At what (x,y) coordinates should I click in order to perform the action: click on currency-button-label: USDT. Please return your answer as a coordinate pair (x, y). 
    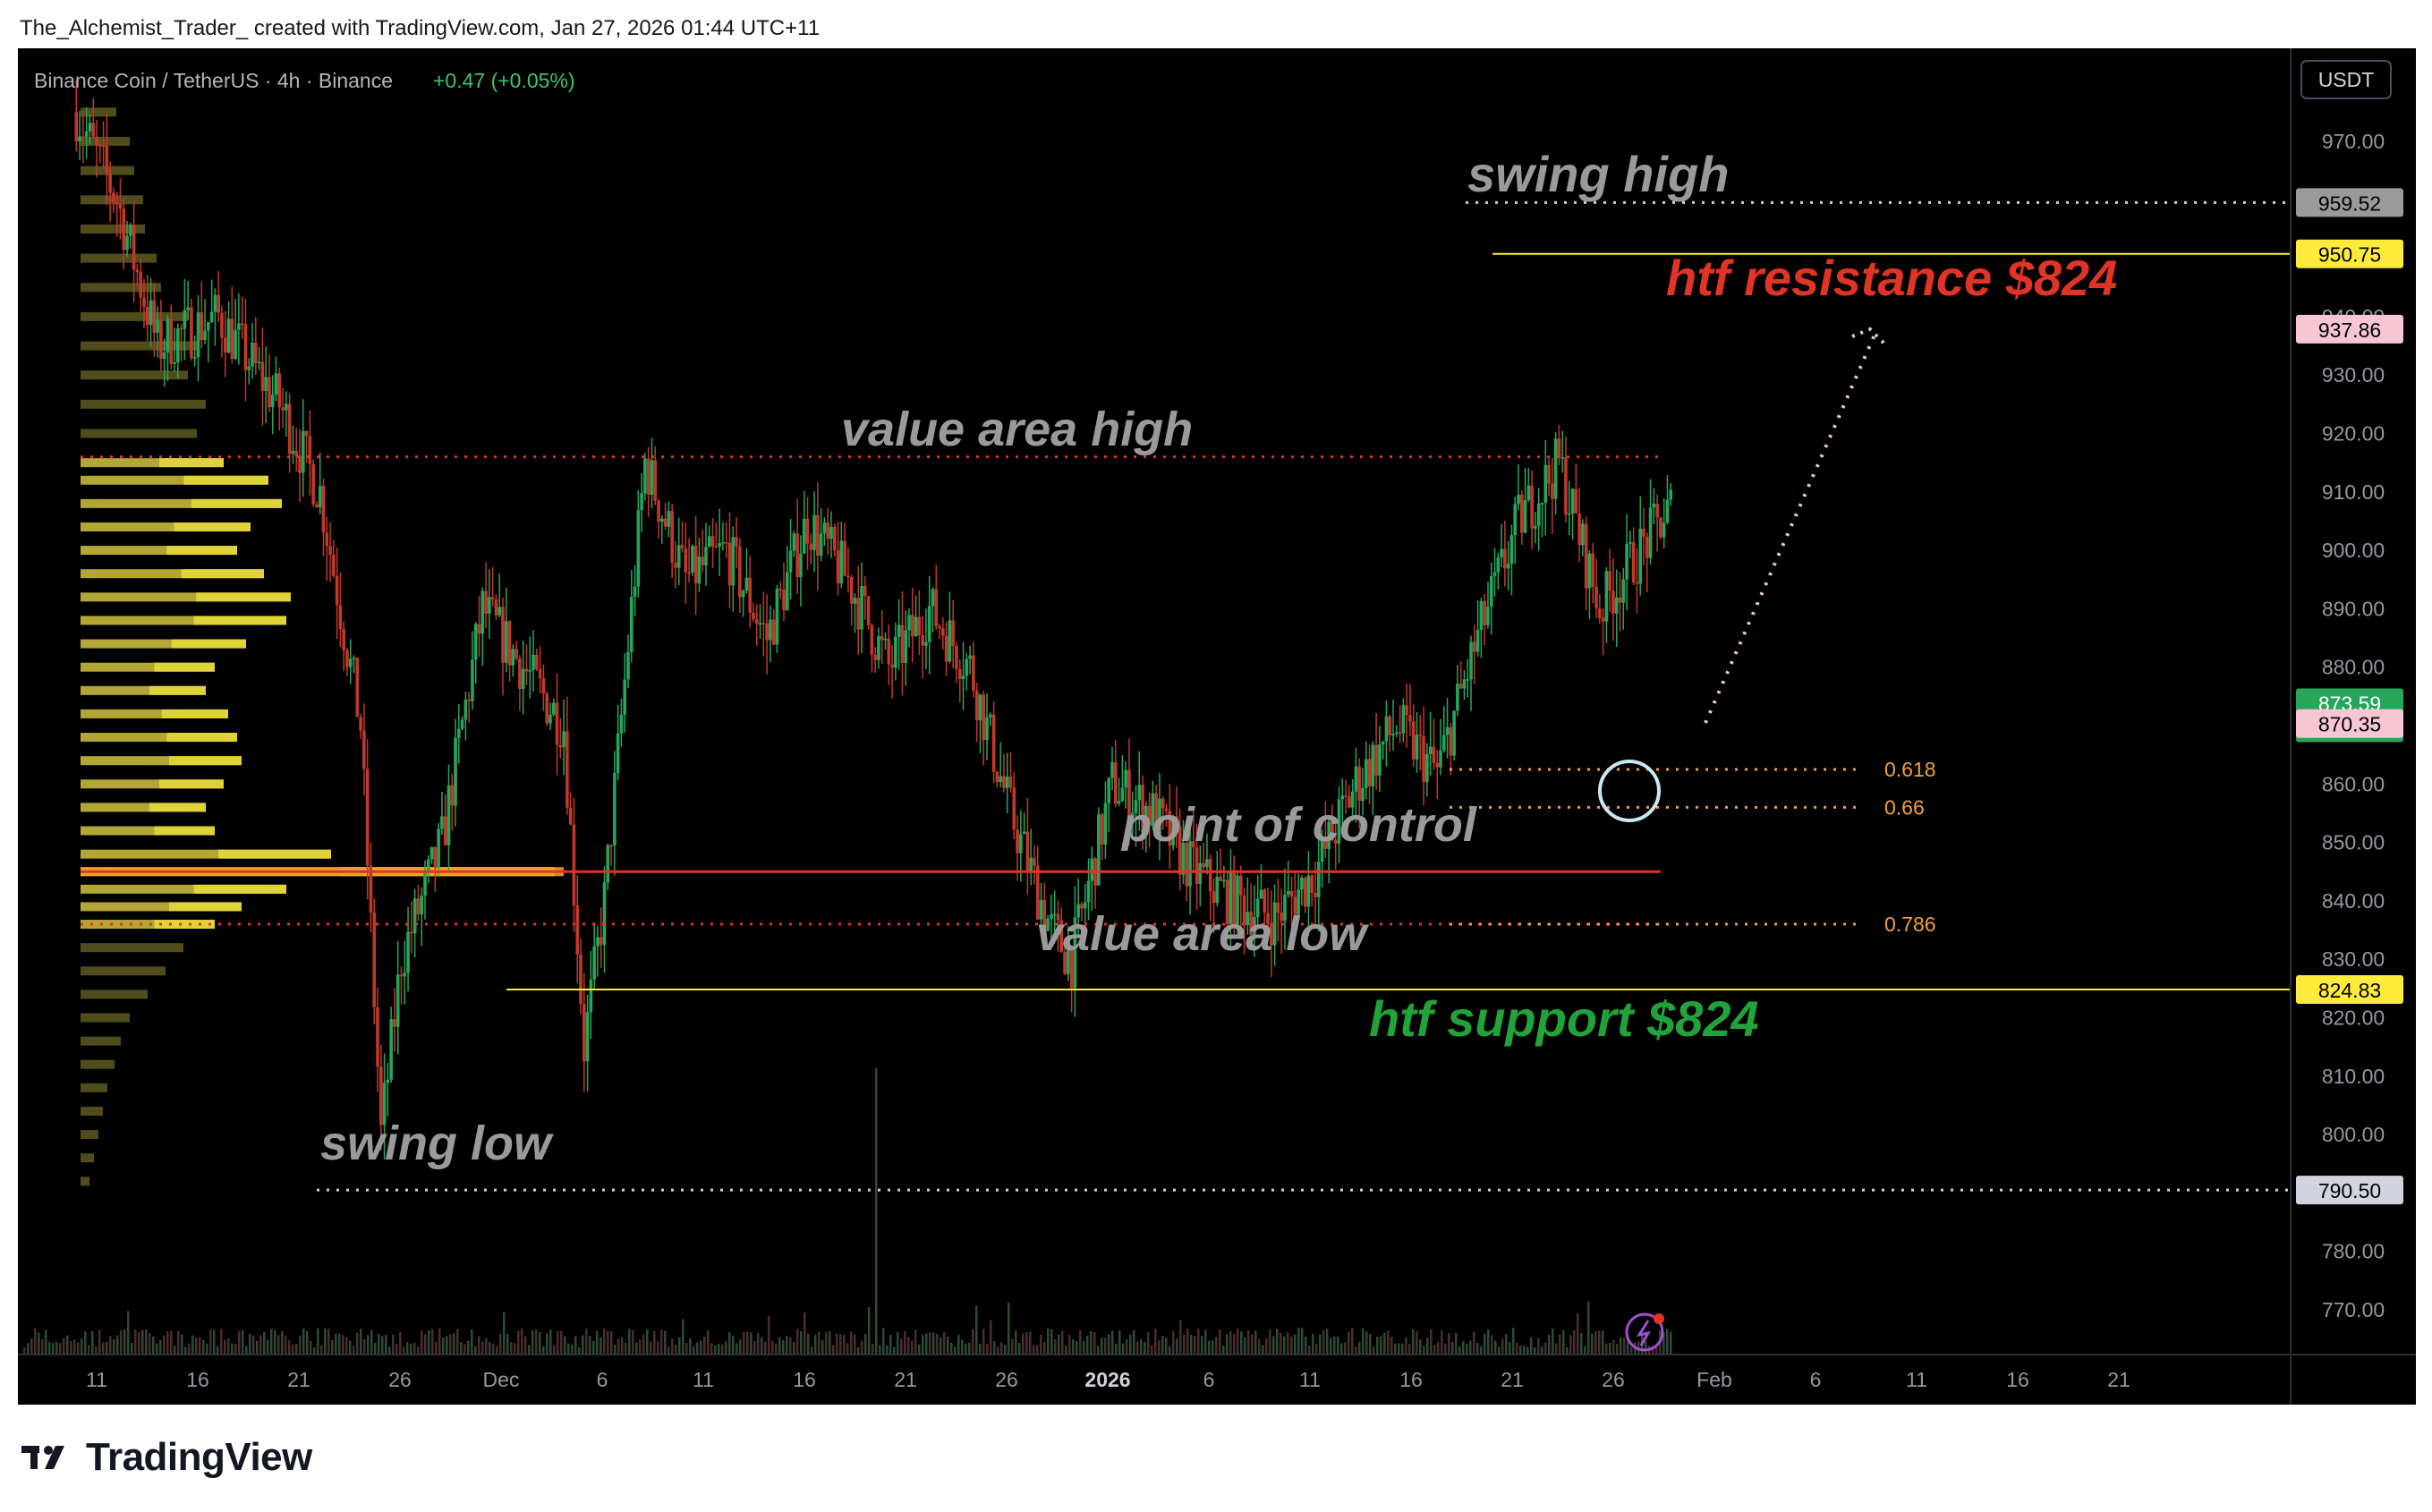
    Looking at the image, I should click on (2346, 79).